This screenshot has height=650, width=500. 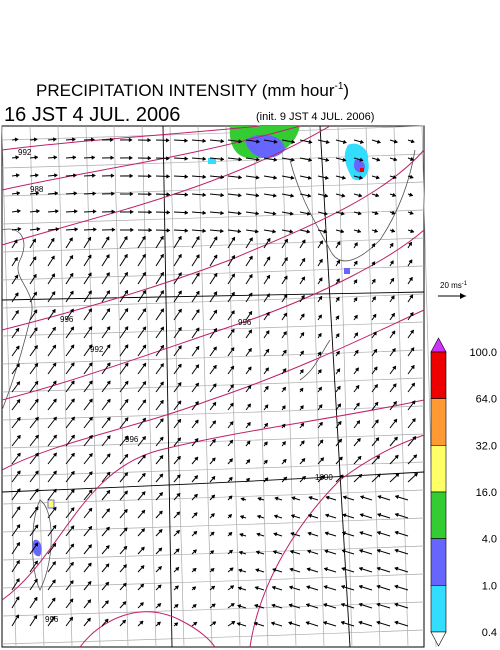 What do you see at coordinates (185, 90) in the screenshot?
I see `title-main: PRECIPITATION INTENSITY (mm hour` at bounding box center [185, 90].